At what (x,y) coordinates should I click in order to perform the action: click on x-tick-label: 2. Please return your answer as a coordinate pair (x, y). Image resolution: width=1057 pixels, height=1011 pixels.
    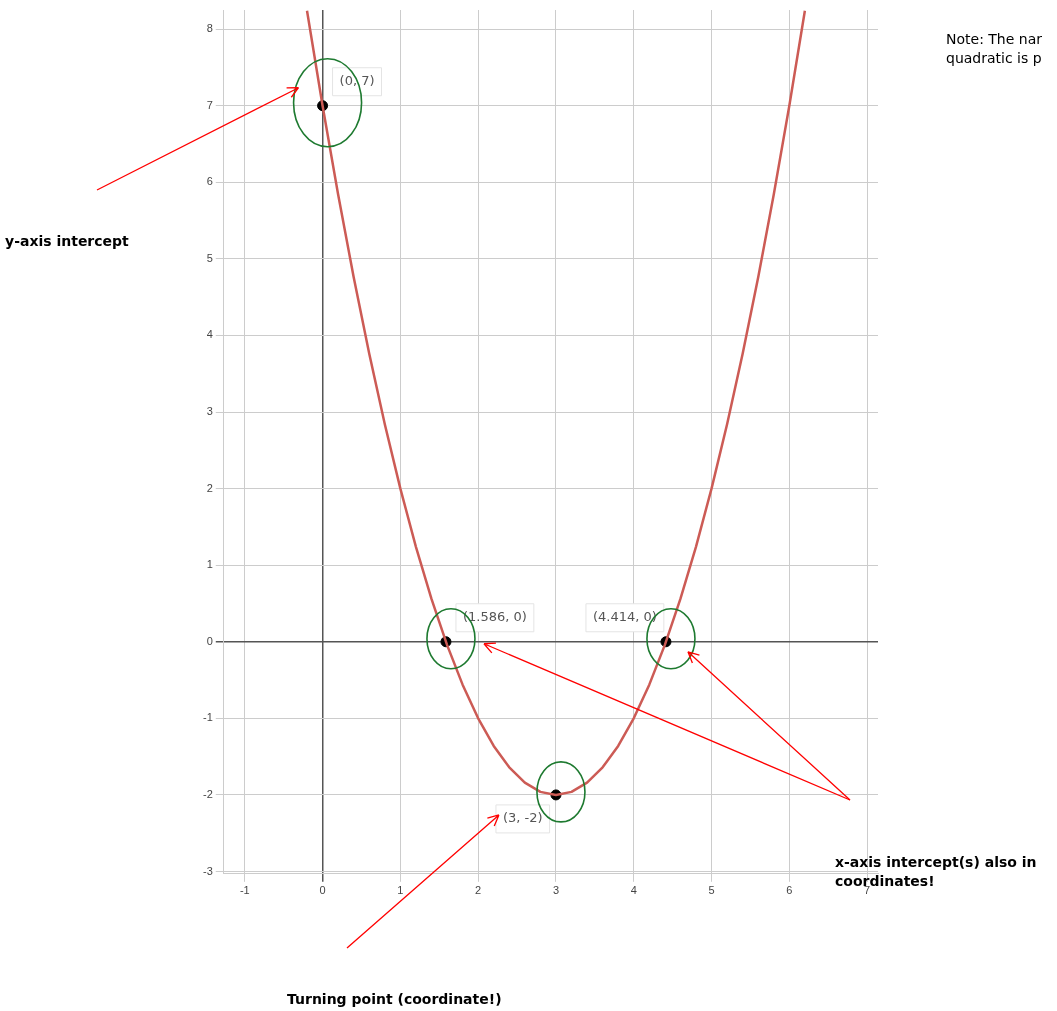
    Looking at the image, I should click on (478, 890).